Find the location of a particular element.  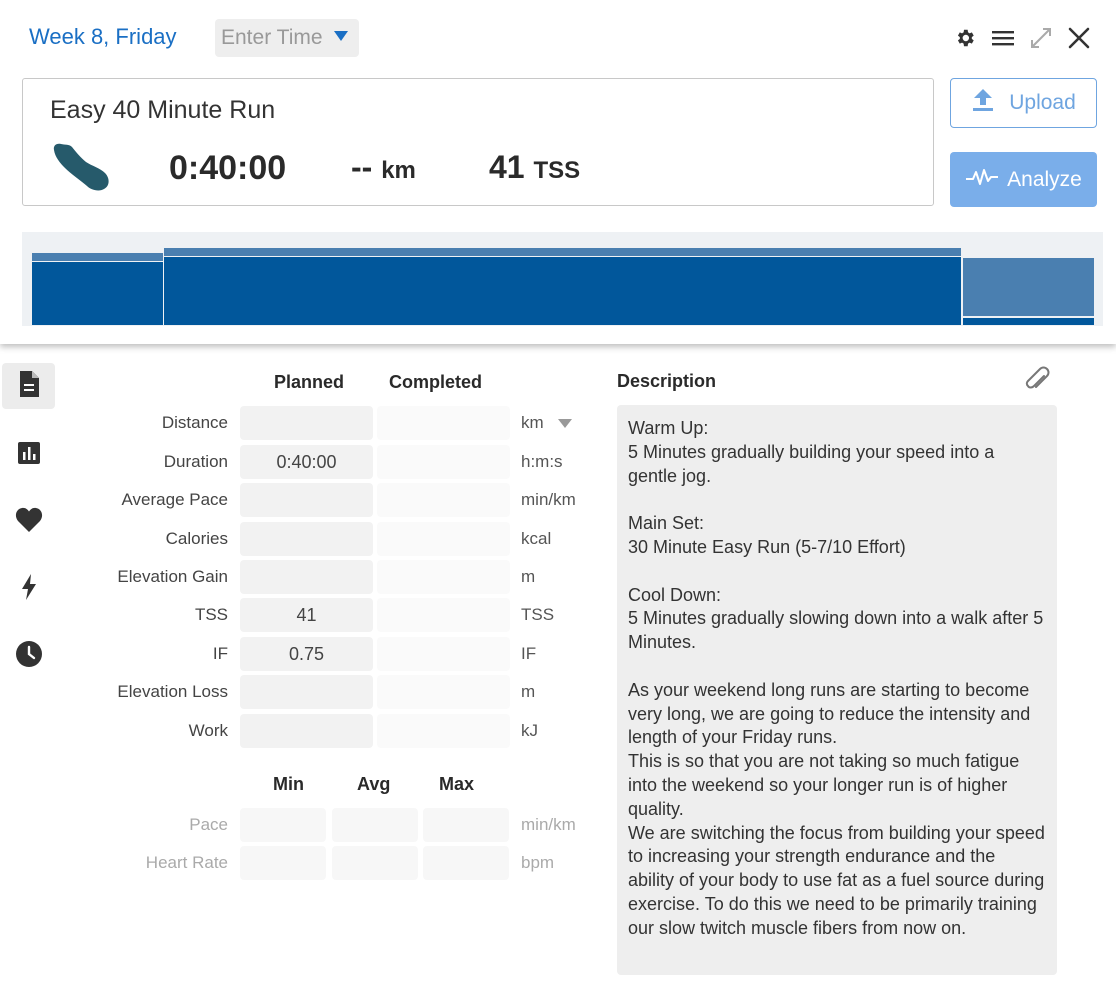

elevation-gain-label: Elevation Gain is located at coordinates (172, 576).